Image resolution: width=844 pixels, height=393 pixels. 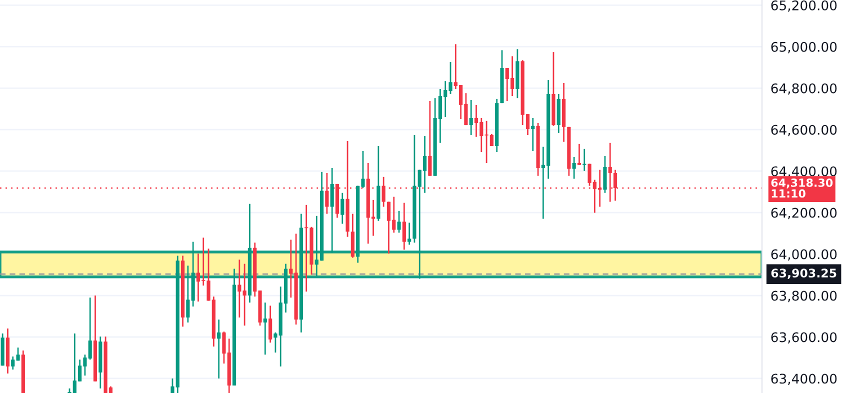 I want to click on ref-line-label: 64,318.30, so click(x=802, y=183).